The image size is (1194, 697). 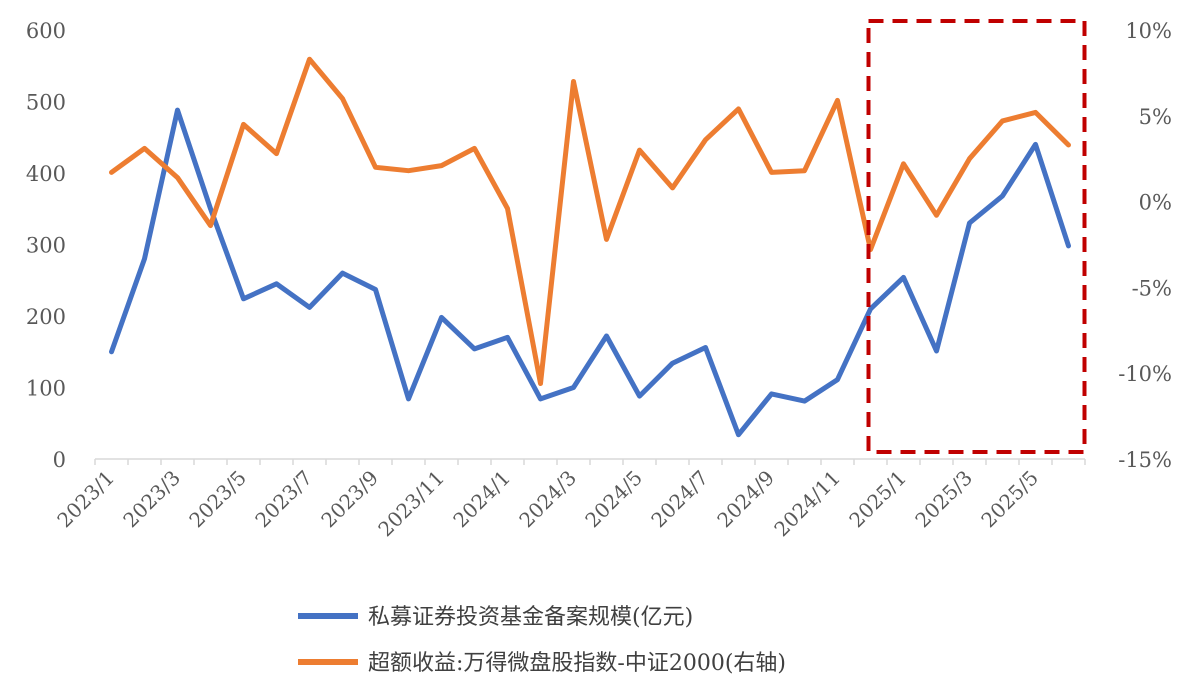 I want to click on right-axis-tick-label: 10%, so click(x=1148, y=31).